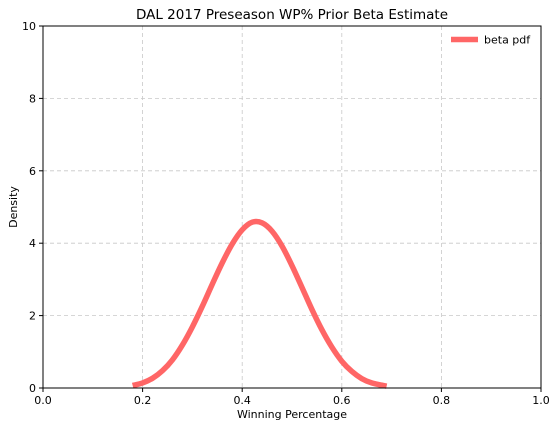 The image size is (556, 433). What do you see at coordinates (13, 207) in the screenshot?
I see `y-axis-label: Density` at bounding box center [13, 207].